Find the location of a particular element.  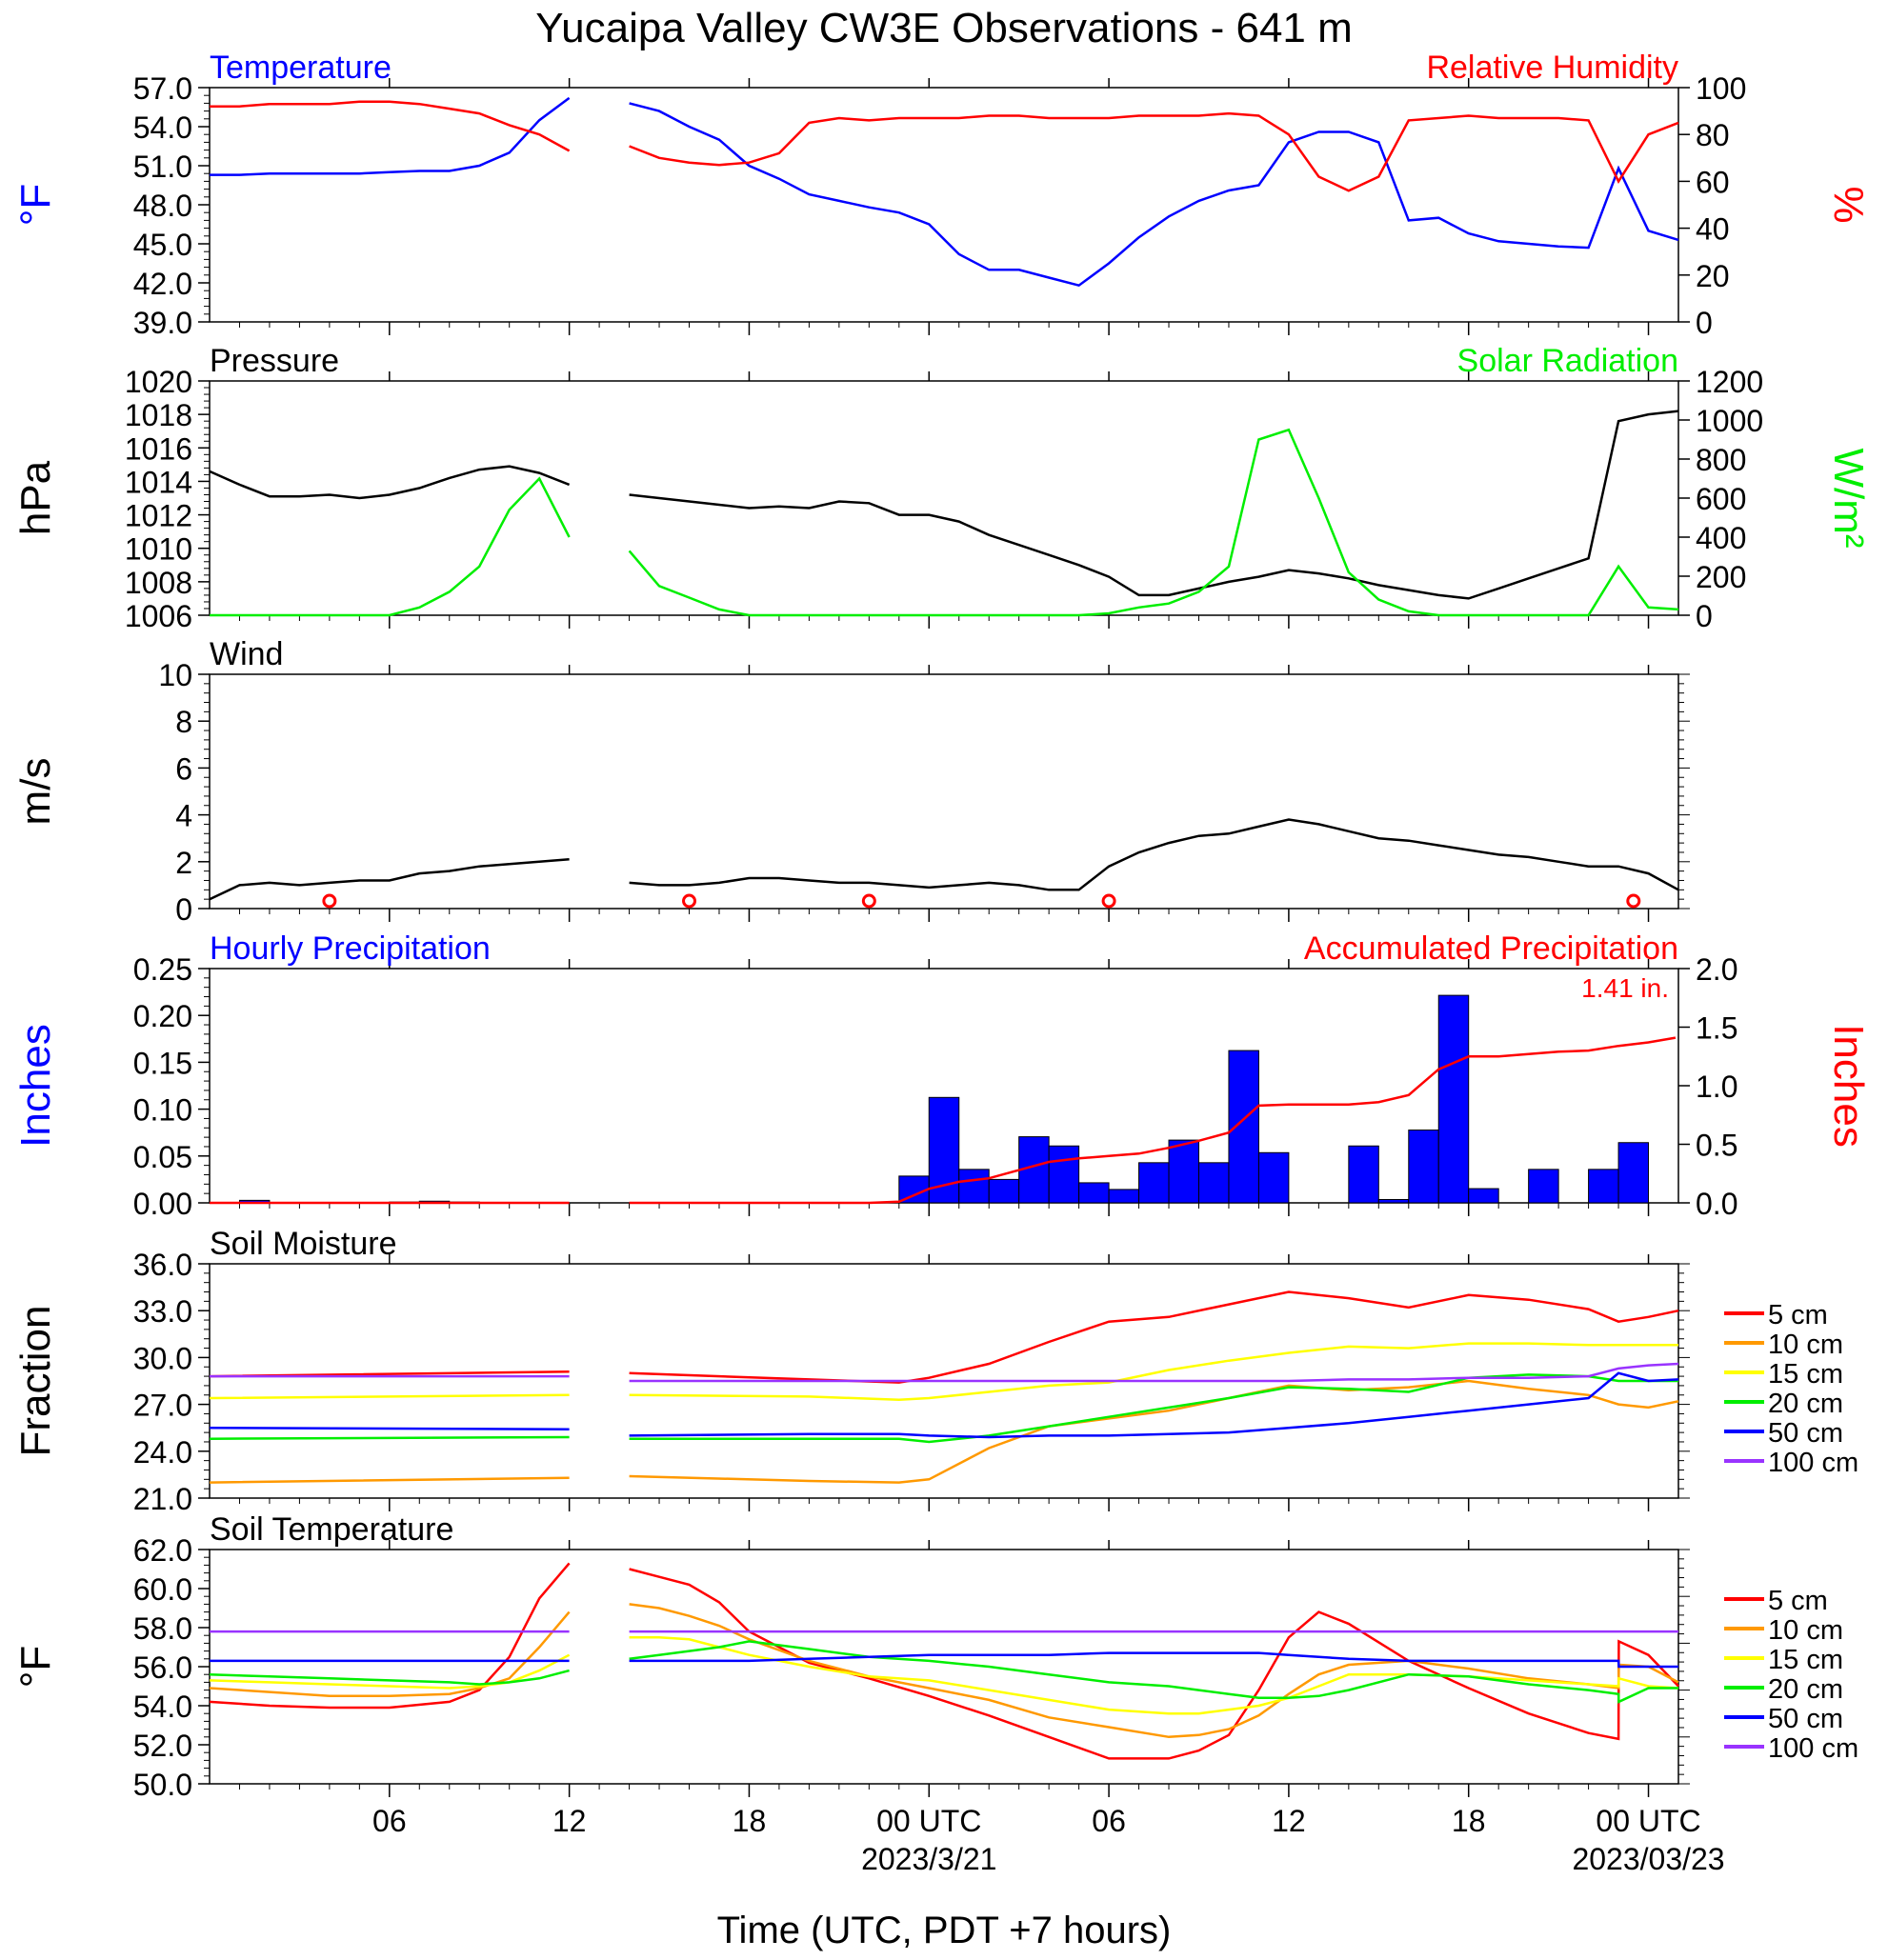

y-tick-label-left: 45.0 is located at coordinates (162, 245).